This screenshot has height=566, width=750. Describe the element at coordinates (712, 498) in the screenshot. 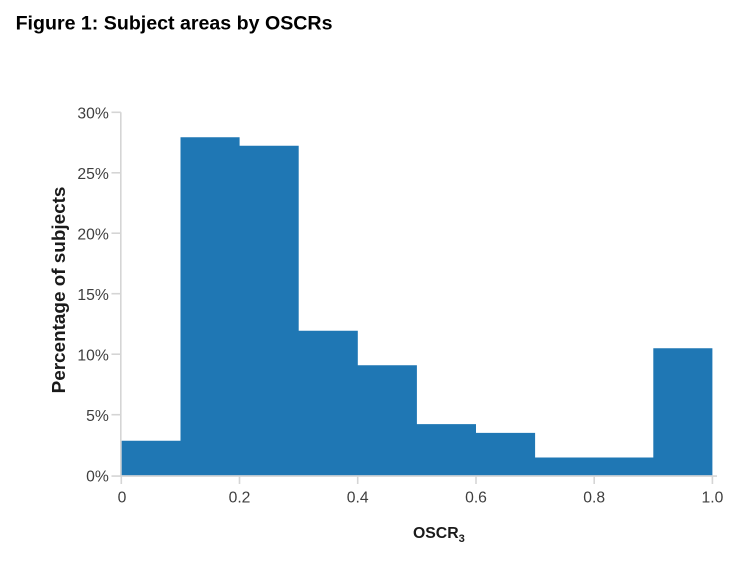

I see `svg-text: 1.0` at that location.